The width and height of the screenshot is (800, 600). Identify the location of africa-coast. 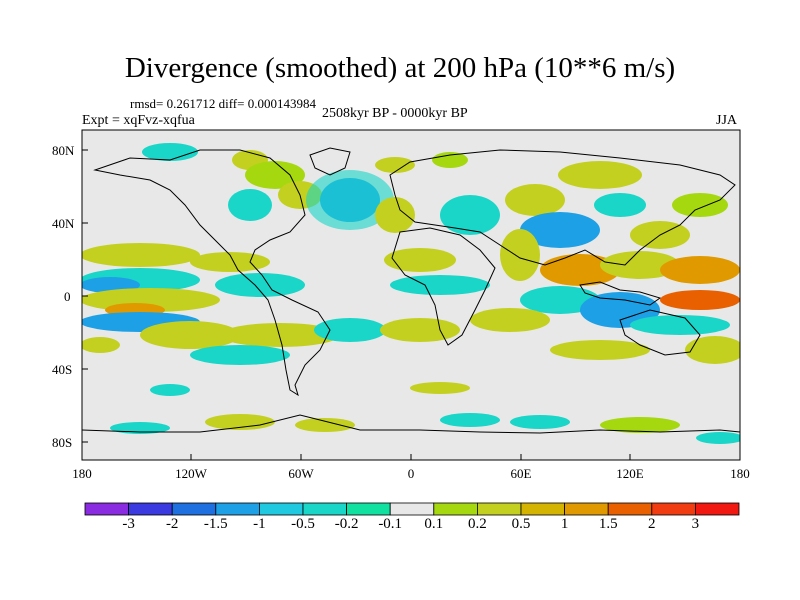
(443, 286).